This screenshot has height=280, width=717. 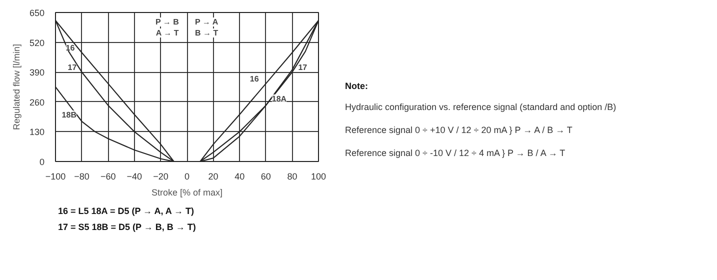 What do you see at coordinates (37, 43) in the screenshot?
I see `y-tick-label: 520` at bounding box center [37, 43].